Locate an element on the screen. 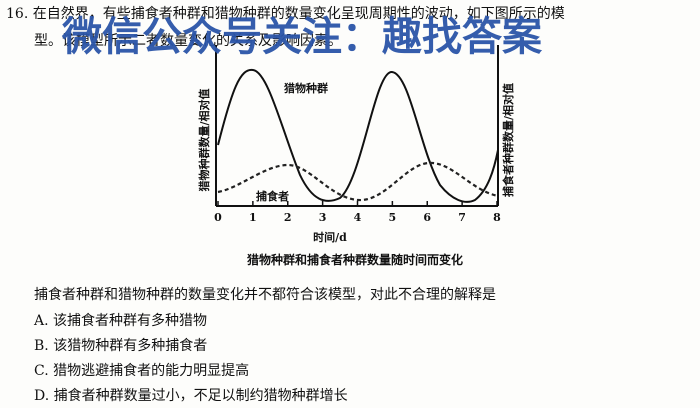 The image size is (700, 408). x-tick-label: 2 is located at coordinates (288, 217).